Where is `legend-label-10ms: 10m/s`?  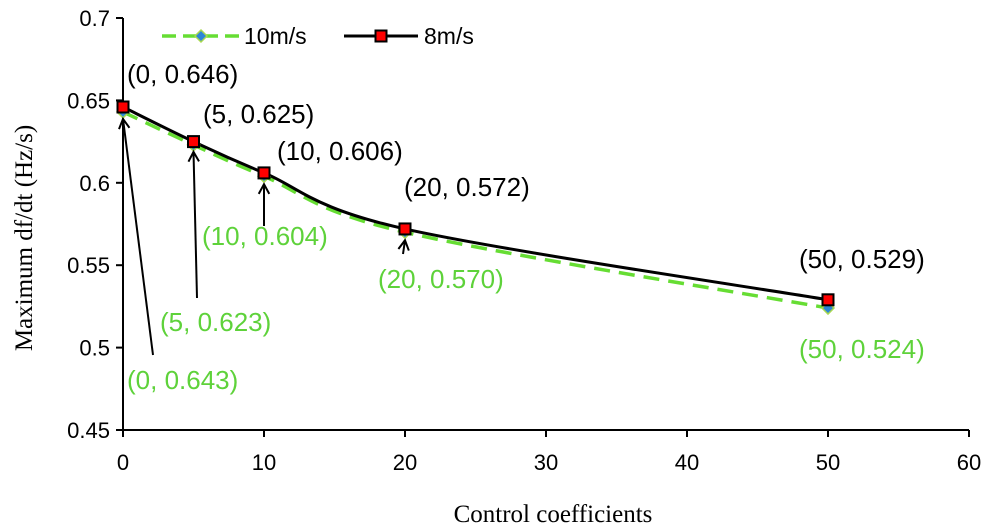
legend-label-10ms: 10m/s is located at coordinates (275, 36).